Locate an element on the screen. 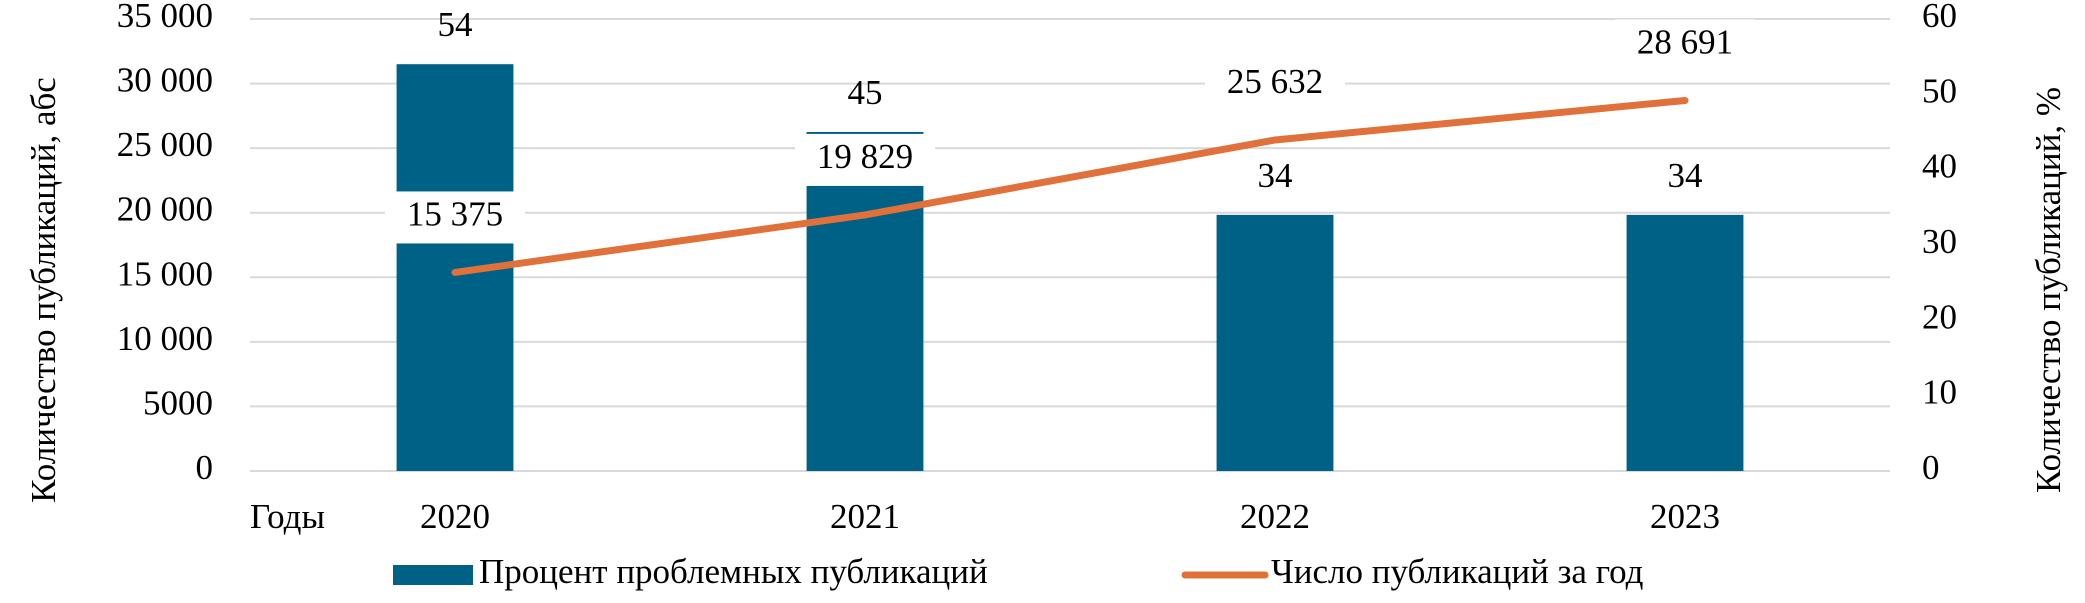  y2-tick-label: 60 is located at coordinates (1939, 17).